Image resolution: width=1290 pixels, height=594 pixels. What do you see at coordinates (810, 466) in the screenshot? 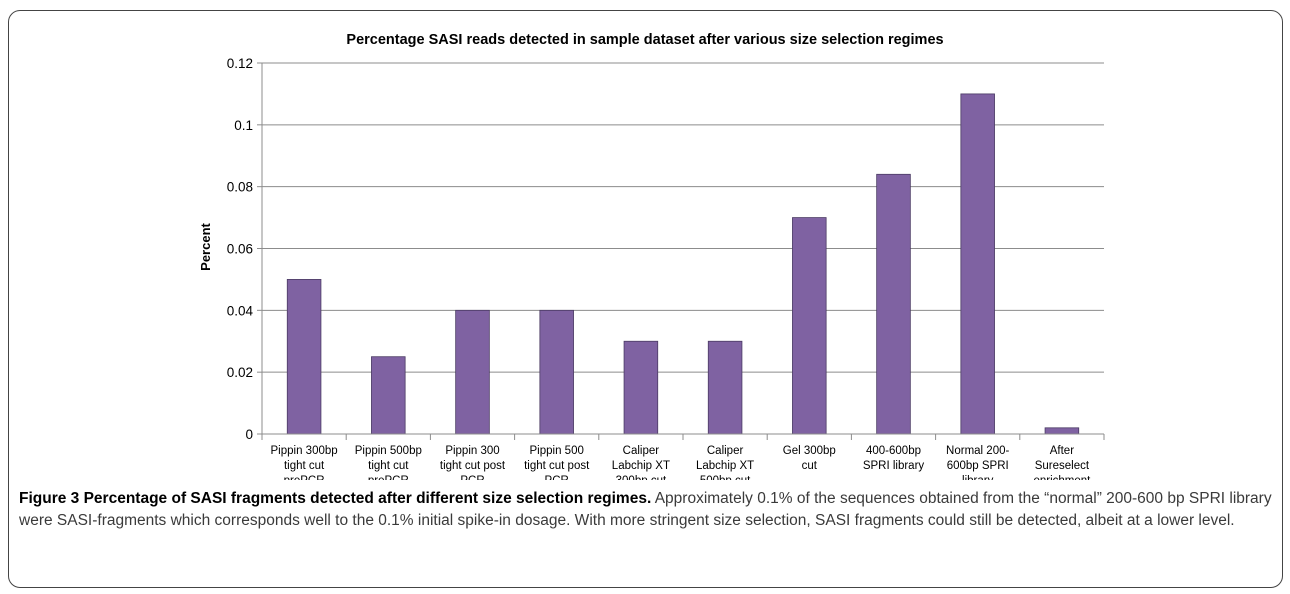
I see `x-tick-label: cut` at bounding box center [810, 466].